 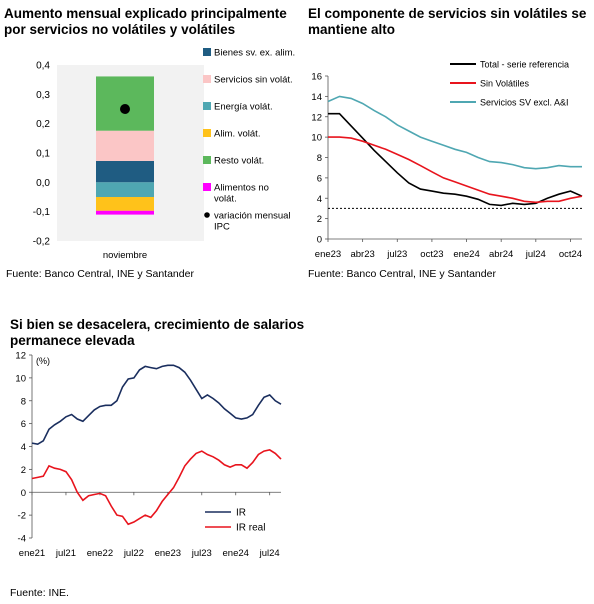 I want to click on x-tick-label: oct24, so click(x=570, y=254).